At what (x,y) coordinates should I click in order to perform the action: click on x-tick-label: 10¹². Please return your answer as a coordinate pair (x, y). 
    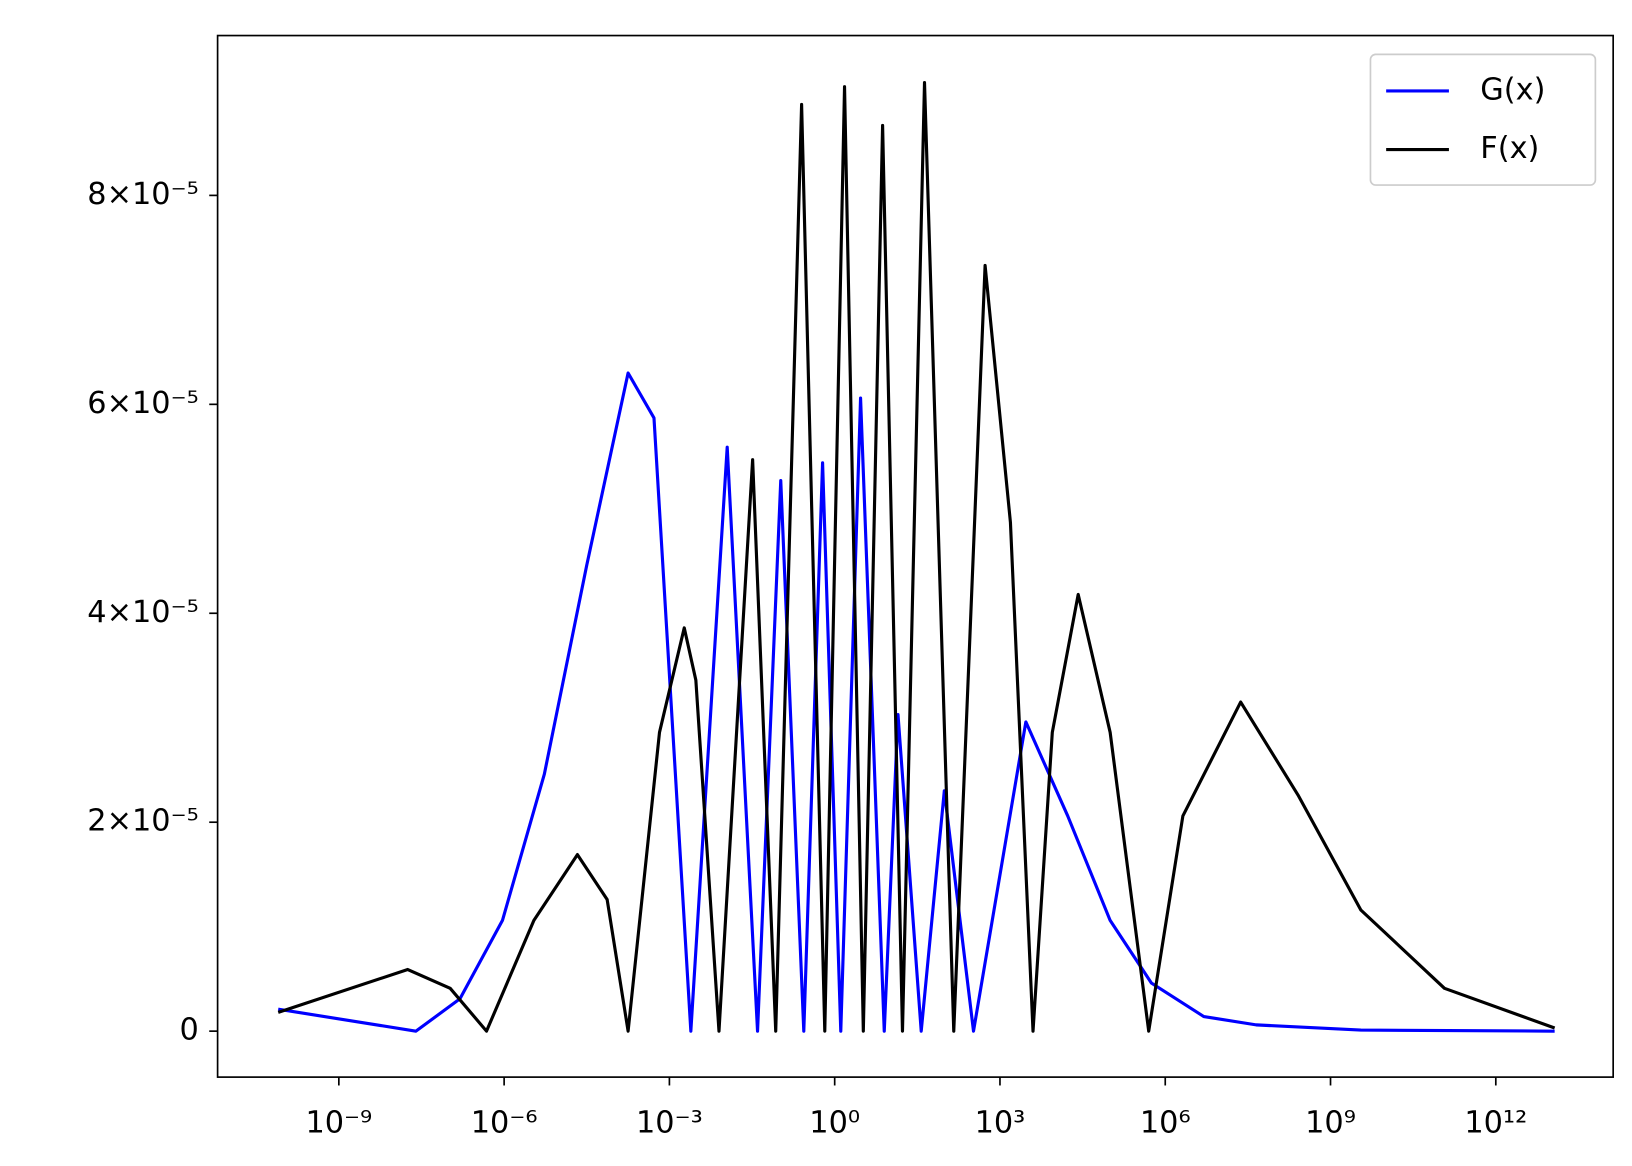
    Looking at the image, I should click on (1495, 1123).